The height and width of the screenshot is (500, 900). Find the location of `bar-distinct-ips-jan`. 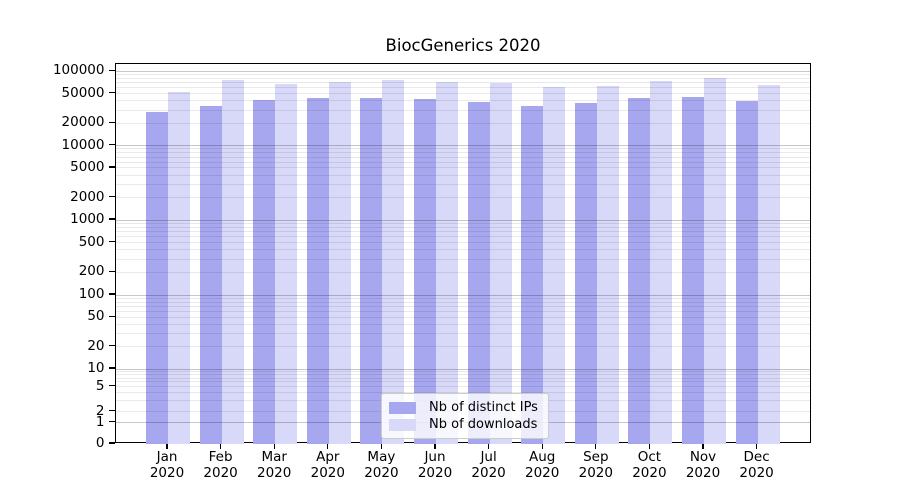

bar-distinct-ips-jan is located at coordinates (157, 277).